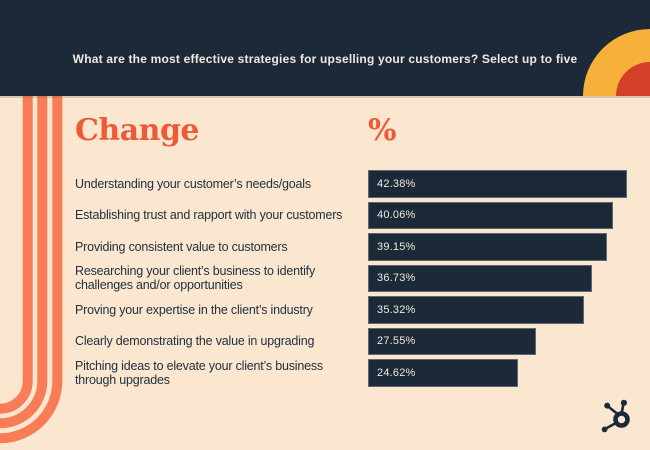  I want to click on row-label: Providing consistent value to customers, so click(181, 246).